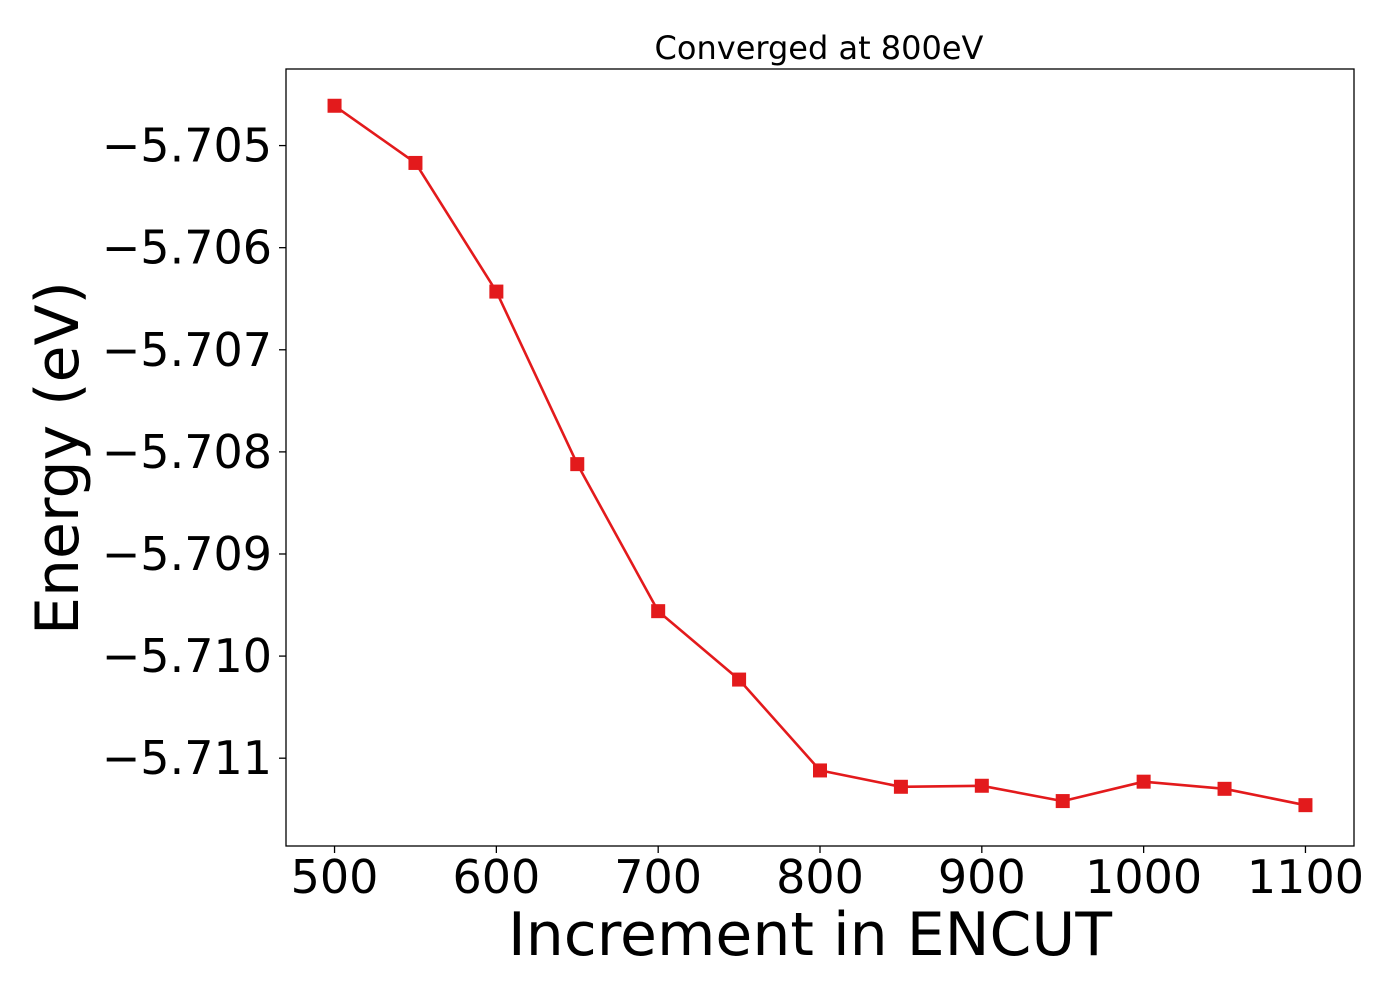 This screenshot has height=1000, width=1400. I want to click on x-axis-label: Increment in ENCUT, so click(810, 935).